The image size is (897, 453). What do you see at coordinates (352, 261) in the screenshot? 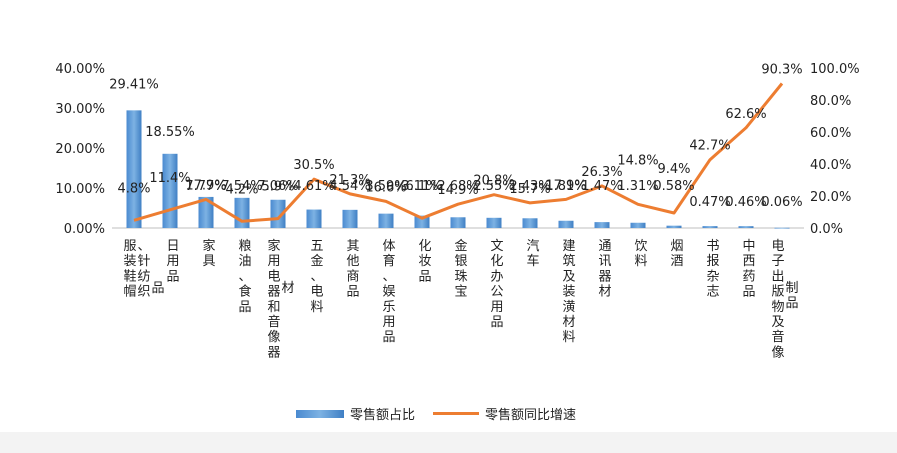
I see `category-label-char: 他` at bounding box center [352, 261].